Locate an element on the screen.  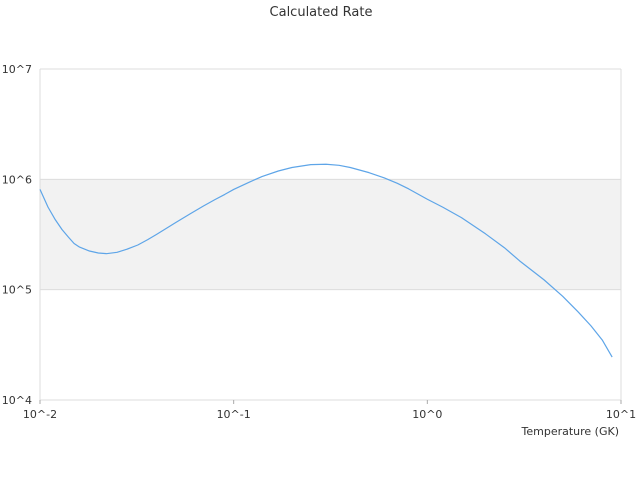
x-tick-label: 10^-1 is located at coordinates (234, 414).